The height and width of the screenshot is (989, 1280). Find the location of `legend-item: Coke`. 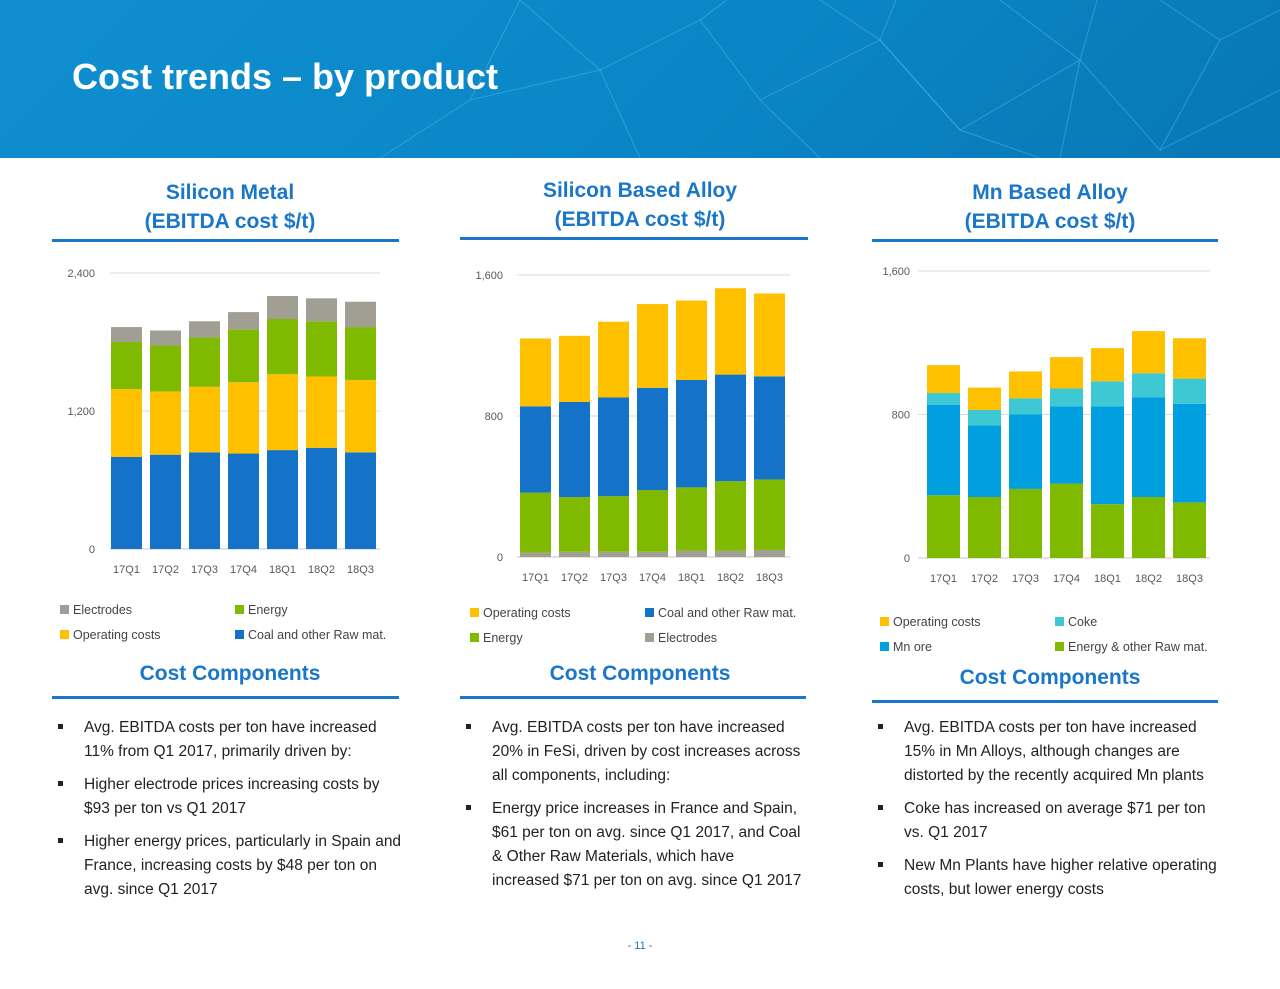

legend-item: Coke is located at coordinates (1076, 622).